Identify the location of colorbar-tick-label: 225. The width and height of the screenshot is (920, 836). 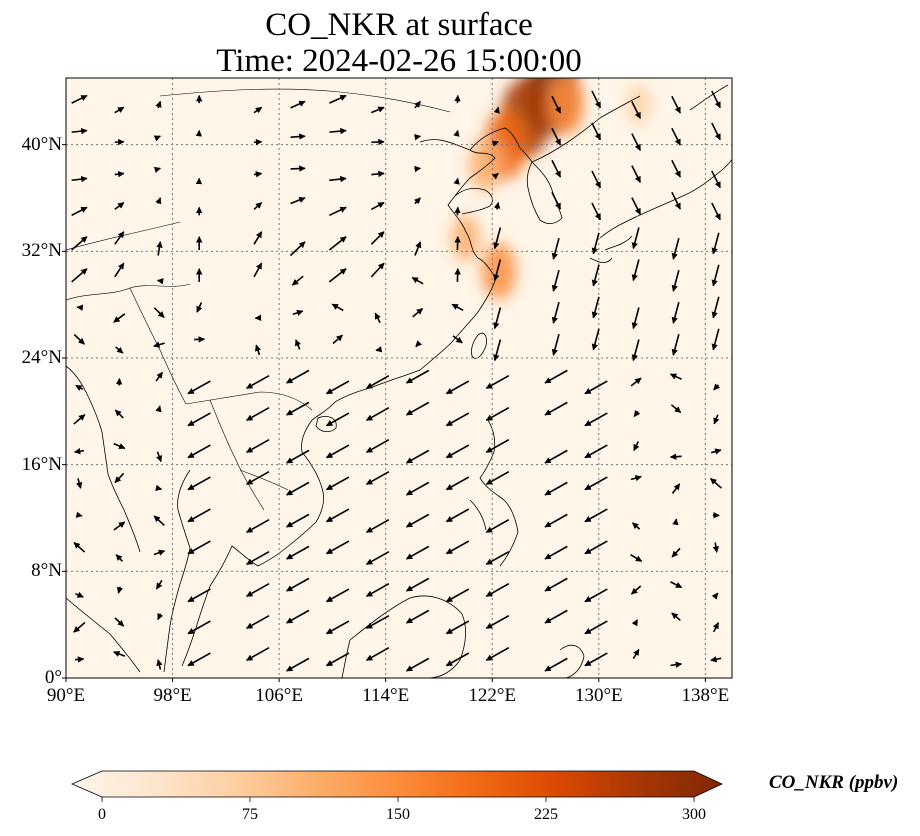
(546, 814).